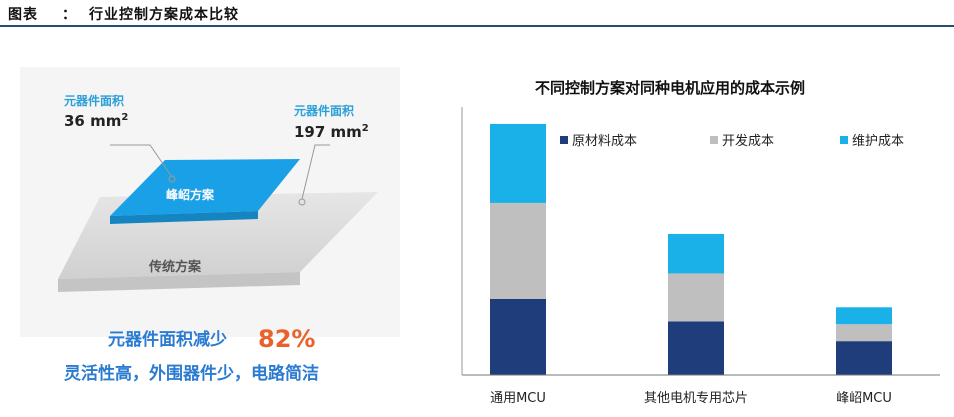 The width and height of the screenshot is (954, 417). What do you see at coordinates (191, 373) in the screenshot?
I see `headline-subline: 灵活性高，外围器件少，电路简洁` at bounding box center [191, 373].